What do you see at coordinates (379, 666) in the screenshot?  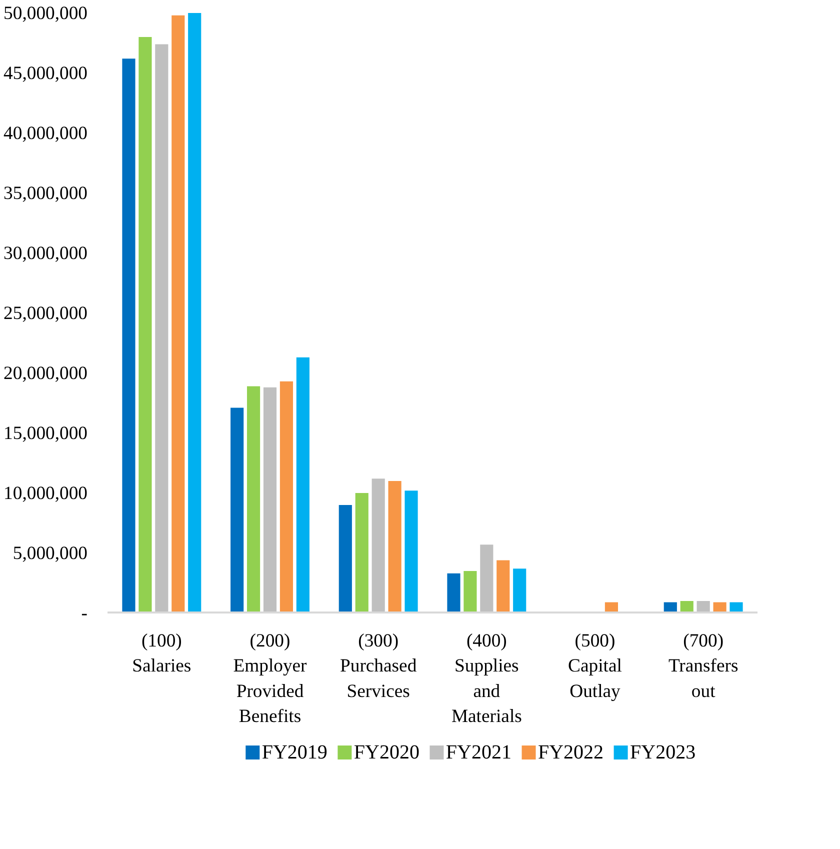 I see `x-tick-label: (300) Purchased Services` at bounding box center [379, 666].